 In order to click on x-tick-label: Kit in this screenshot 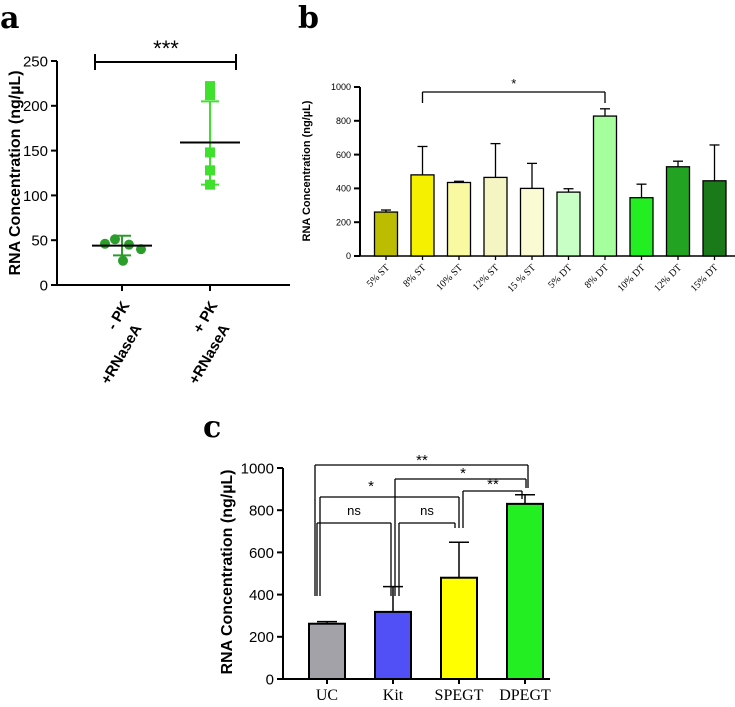, I will do `click(393, 695)`.